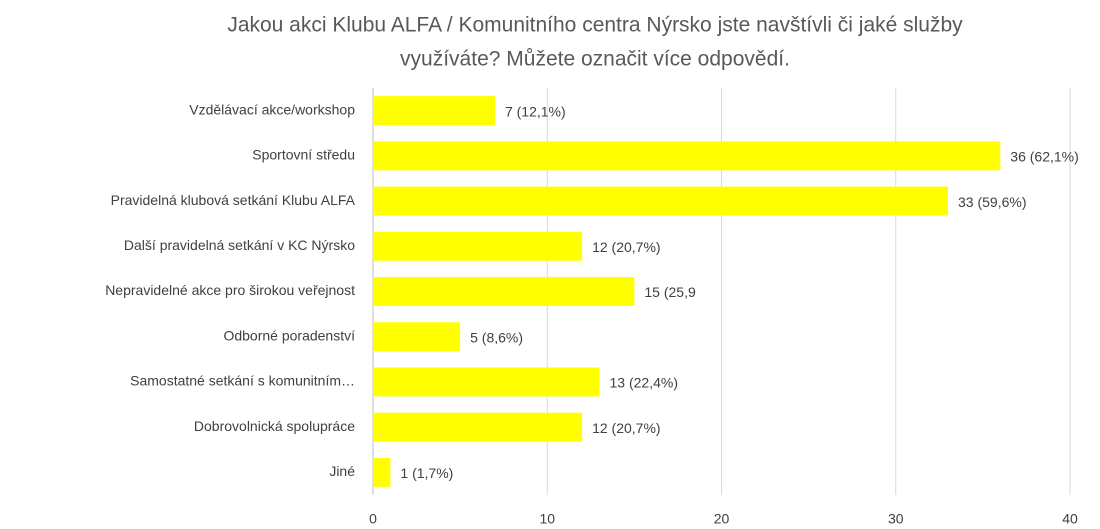 This screenshot has height=529, width=1100. Describe the element at coordinates (230, 290) in the screenshot. I see `y-tick-label: Nepravidelné akce pro širokou veřejnost` at that location.